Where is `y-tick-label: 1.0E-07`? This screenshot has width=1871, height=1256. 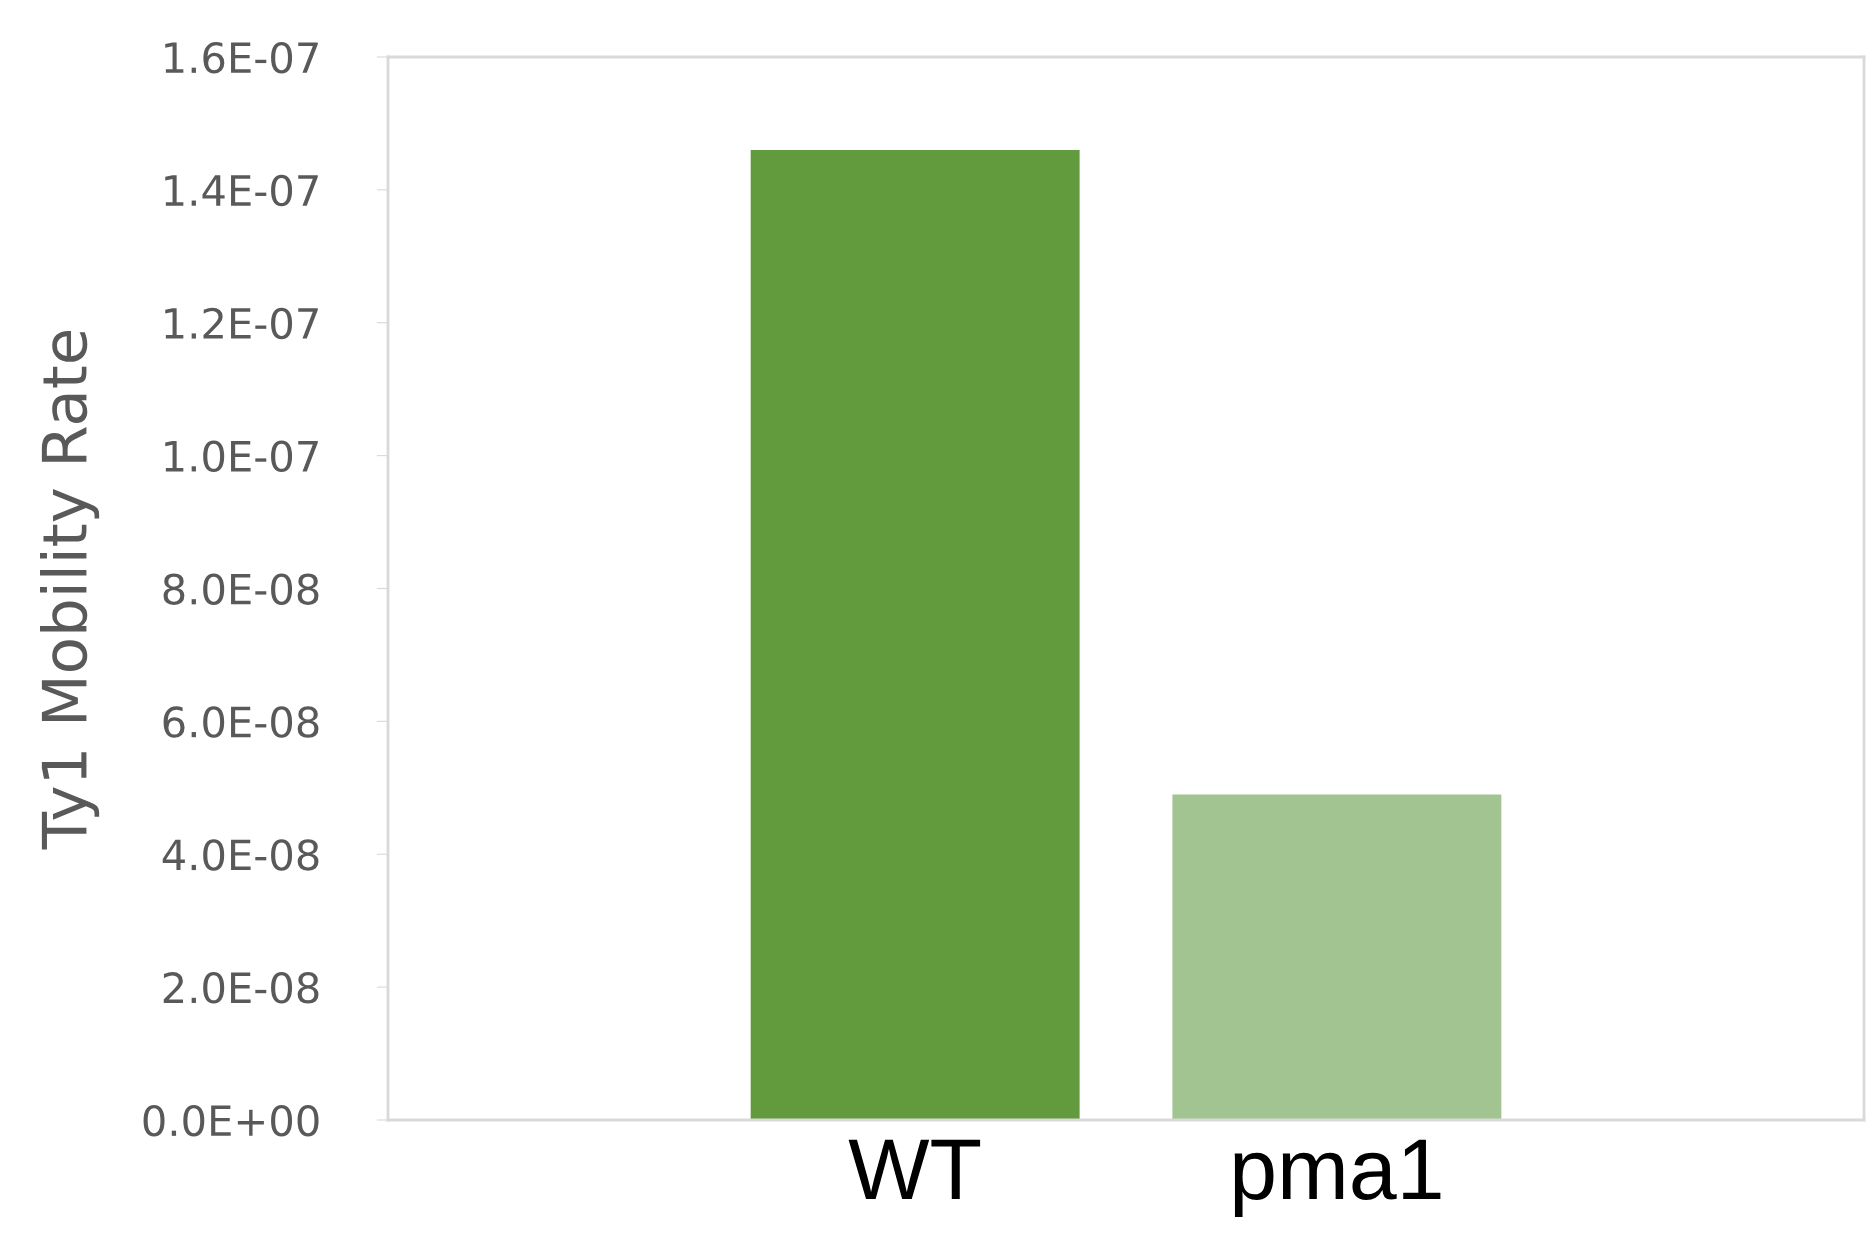
y-tick-label: 1.0E-07 is located at coordinates (241, 456).